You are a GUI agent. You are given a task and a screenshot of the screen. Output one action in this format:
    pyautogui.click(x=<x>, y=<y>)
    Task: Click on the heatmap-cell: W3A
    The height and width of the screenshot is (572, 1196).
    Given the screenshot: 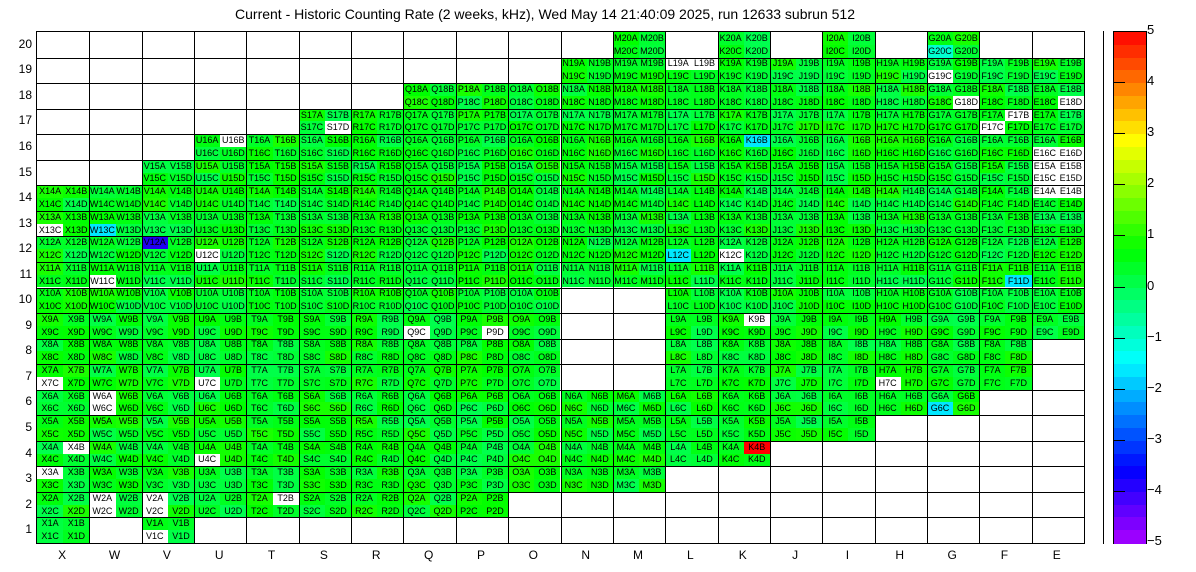 What is the action you would take?
    pyautogui.click(x=102, y=473)
    